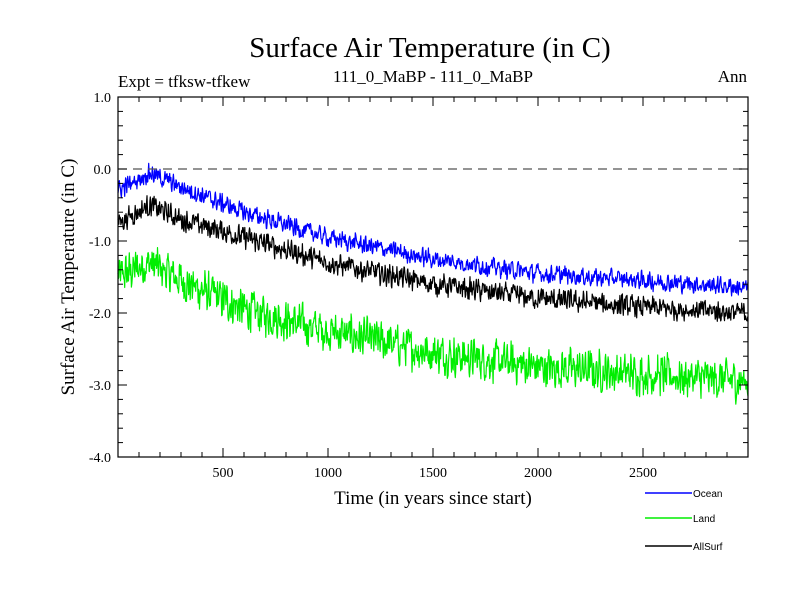 Image resolution: width=800 pixels, height=600 pixels. I want to click on y-tick-label: -1.0, so click(100, 242).